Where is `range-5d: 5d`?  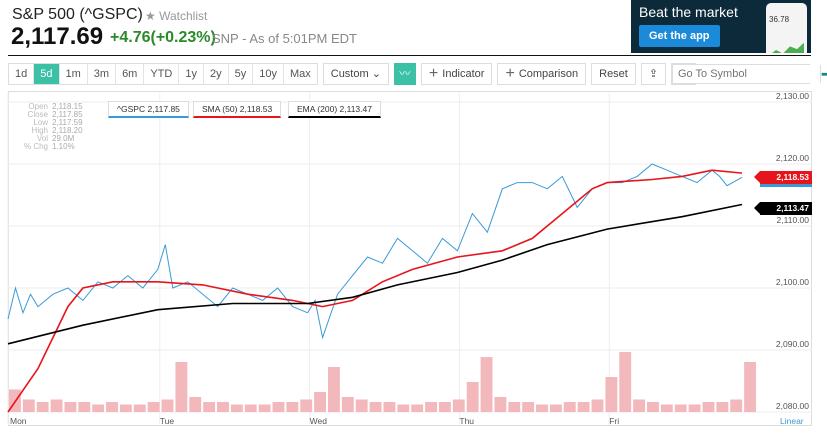
range-5d: 5d is located at coordinates (47, 74).